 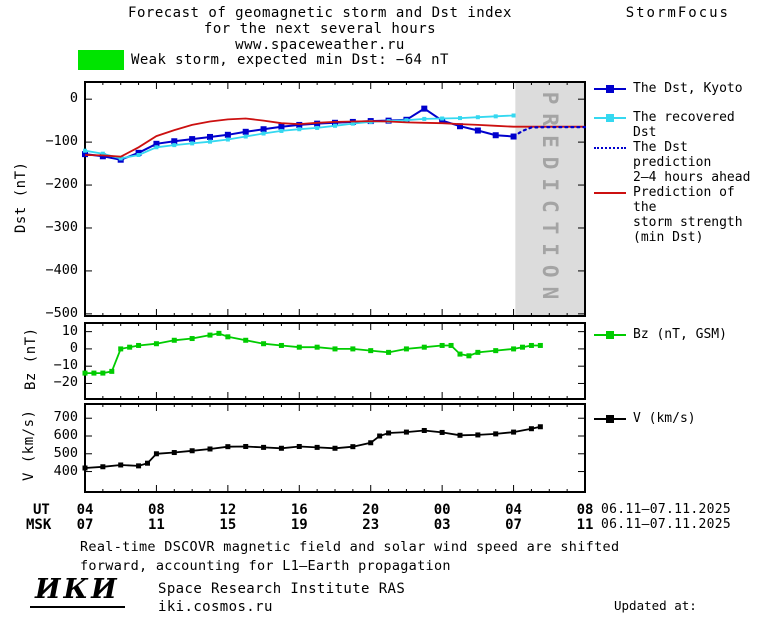 What do you see at coordinates (228, 510) in the screenshot?
I see `x-tick-label: 12` at bounding box center [228, 510].